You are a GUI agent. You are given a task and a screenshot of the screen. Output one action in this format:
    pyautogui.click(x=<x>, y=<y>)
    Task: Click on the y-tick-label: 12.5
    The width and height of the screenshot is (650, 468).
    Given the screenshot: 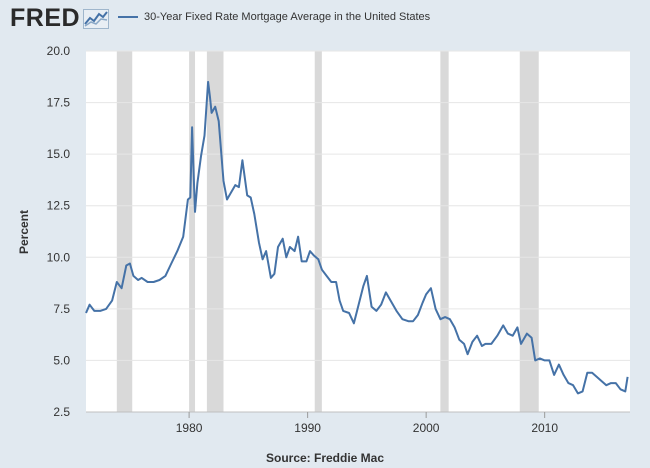 What is the action you would take?
    pyautogui.click(x=59, y=206)
    